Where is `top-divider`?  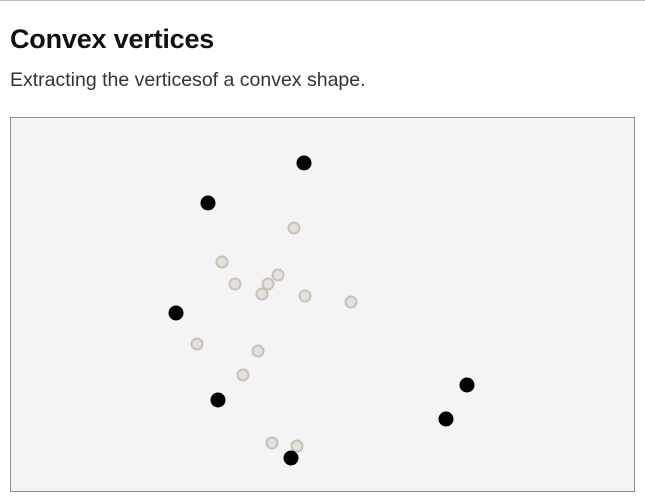
top-divider is located at coordinates (322, 0).